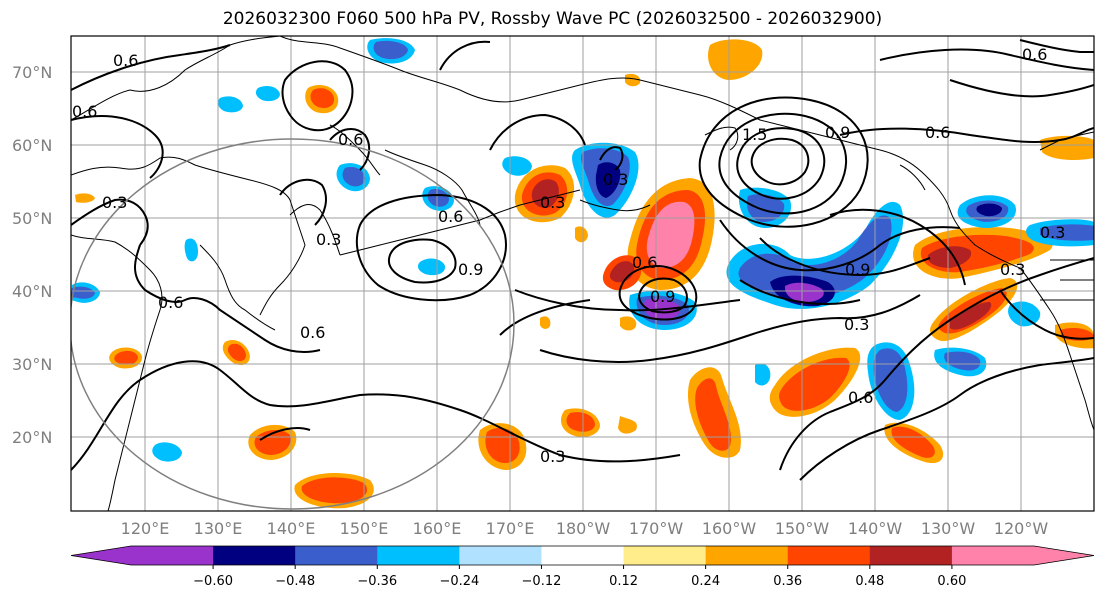 Image resolution: width=1105 pixels, height=604 pixels. Describe the element at coordinates (1021, 528) in the screenshot. I see `lon-label: 120°W` at that location.